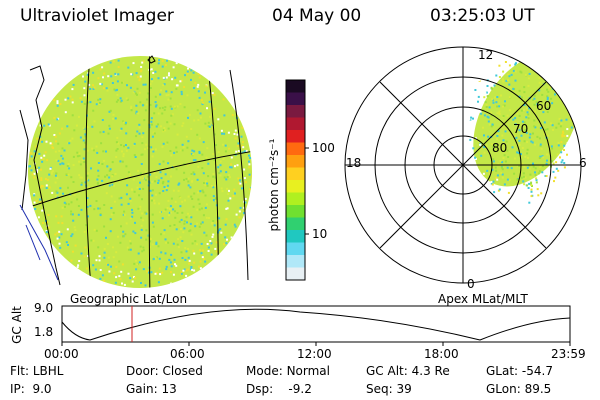 This screenshot has height=400, width=600. Describe the element at coordinates (36, 371) in the screenshot. I see `info-flt: Flt: LBHL` at that location.